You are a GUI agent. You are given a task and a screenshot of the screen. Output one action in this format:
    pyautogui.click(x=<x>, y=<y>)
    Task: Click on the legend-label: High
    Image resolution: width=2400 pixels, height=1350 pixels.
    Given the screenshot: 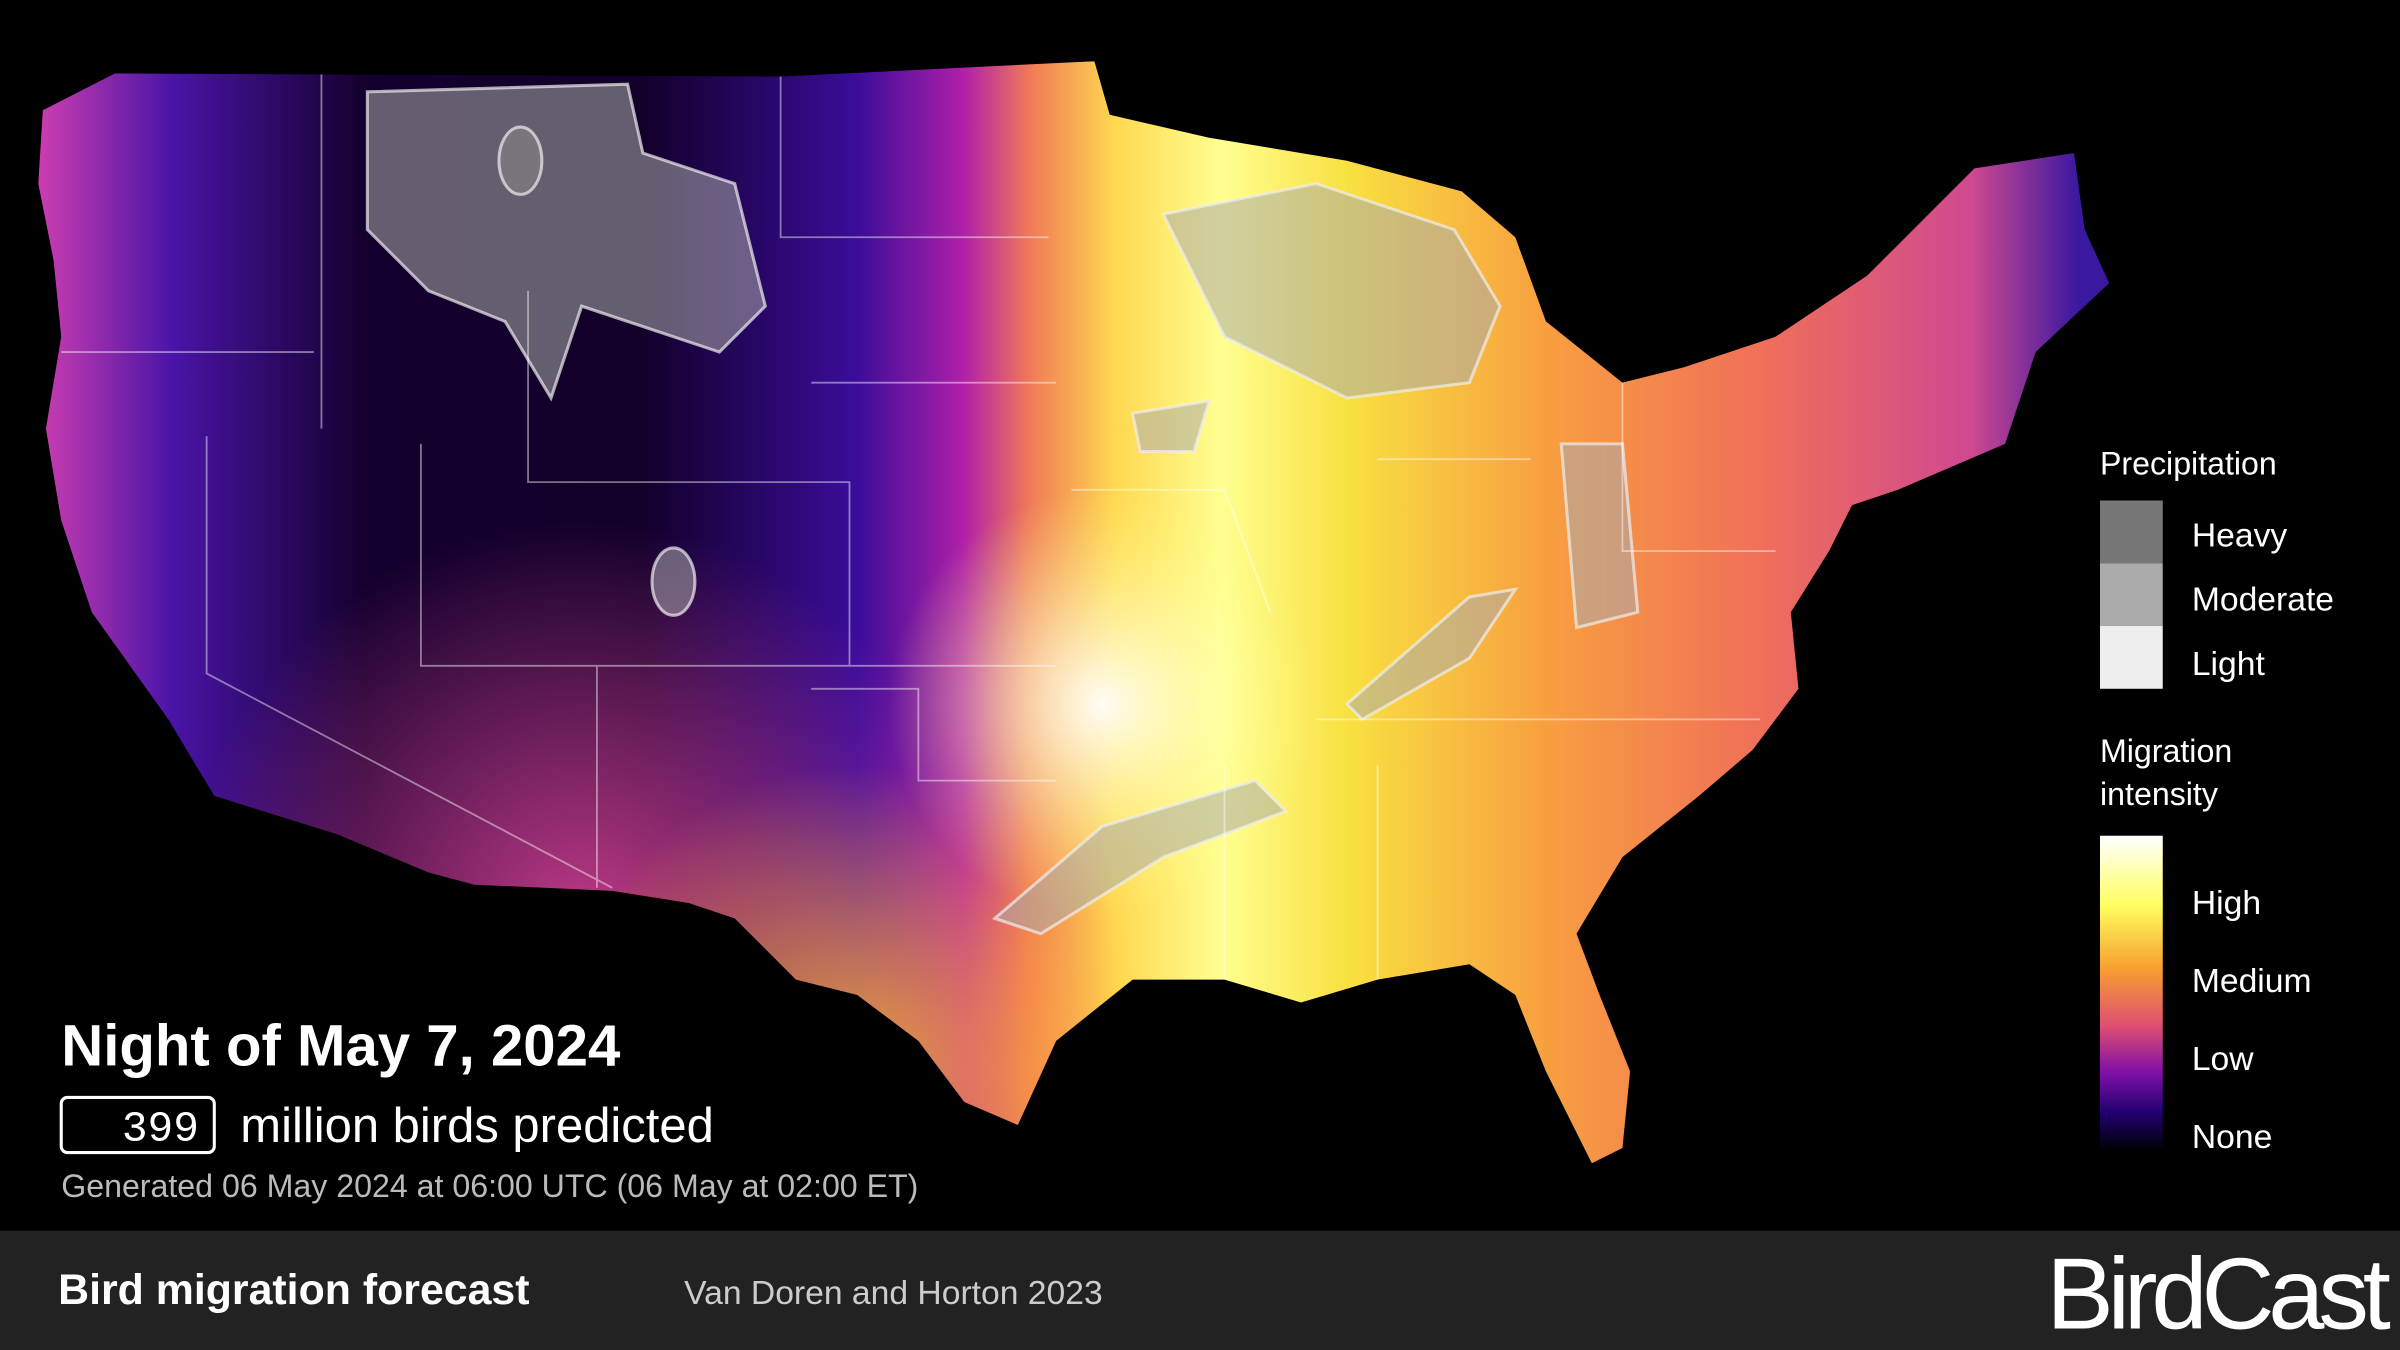 What is the action you would take?
    pyautogui.click(x=2226, y=903)
    